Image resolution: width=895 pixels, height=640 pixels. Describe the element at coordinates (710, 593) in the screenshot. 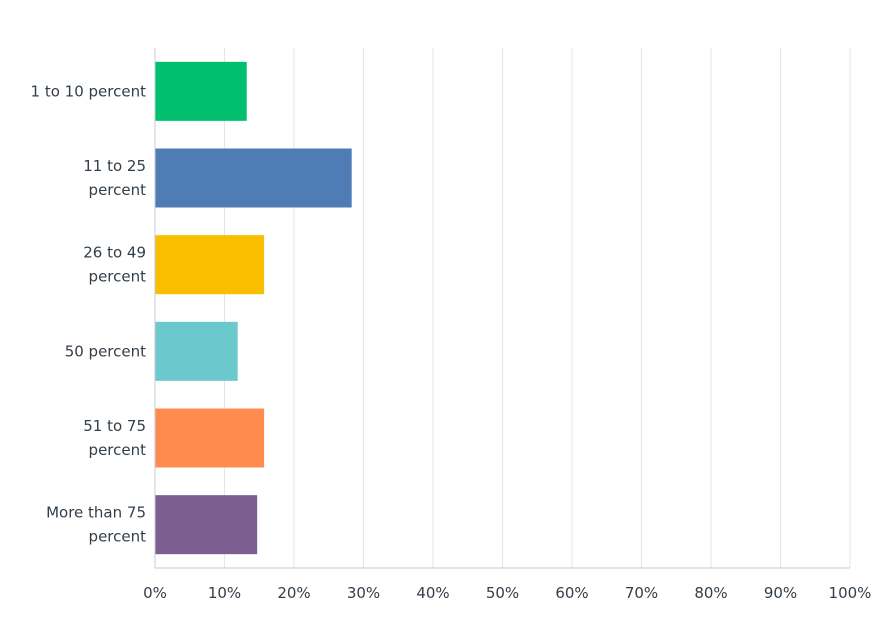

I see `x-tick-label: 80%` at that location.